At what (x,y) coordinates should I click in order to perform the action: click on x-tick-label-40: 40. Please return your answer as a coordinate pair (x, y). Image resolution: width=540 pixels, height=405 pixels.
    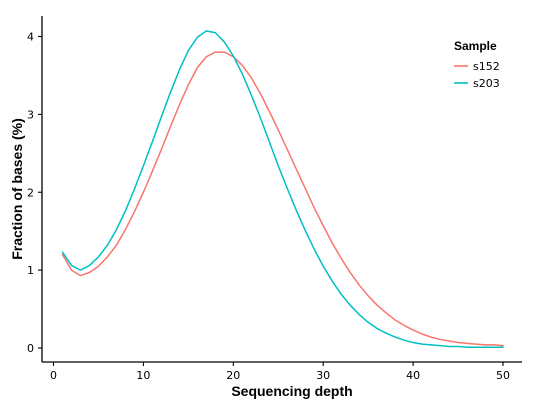
    Looking at the image, I should click on (413, 375).